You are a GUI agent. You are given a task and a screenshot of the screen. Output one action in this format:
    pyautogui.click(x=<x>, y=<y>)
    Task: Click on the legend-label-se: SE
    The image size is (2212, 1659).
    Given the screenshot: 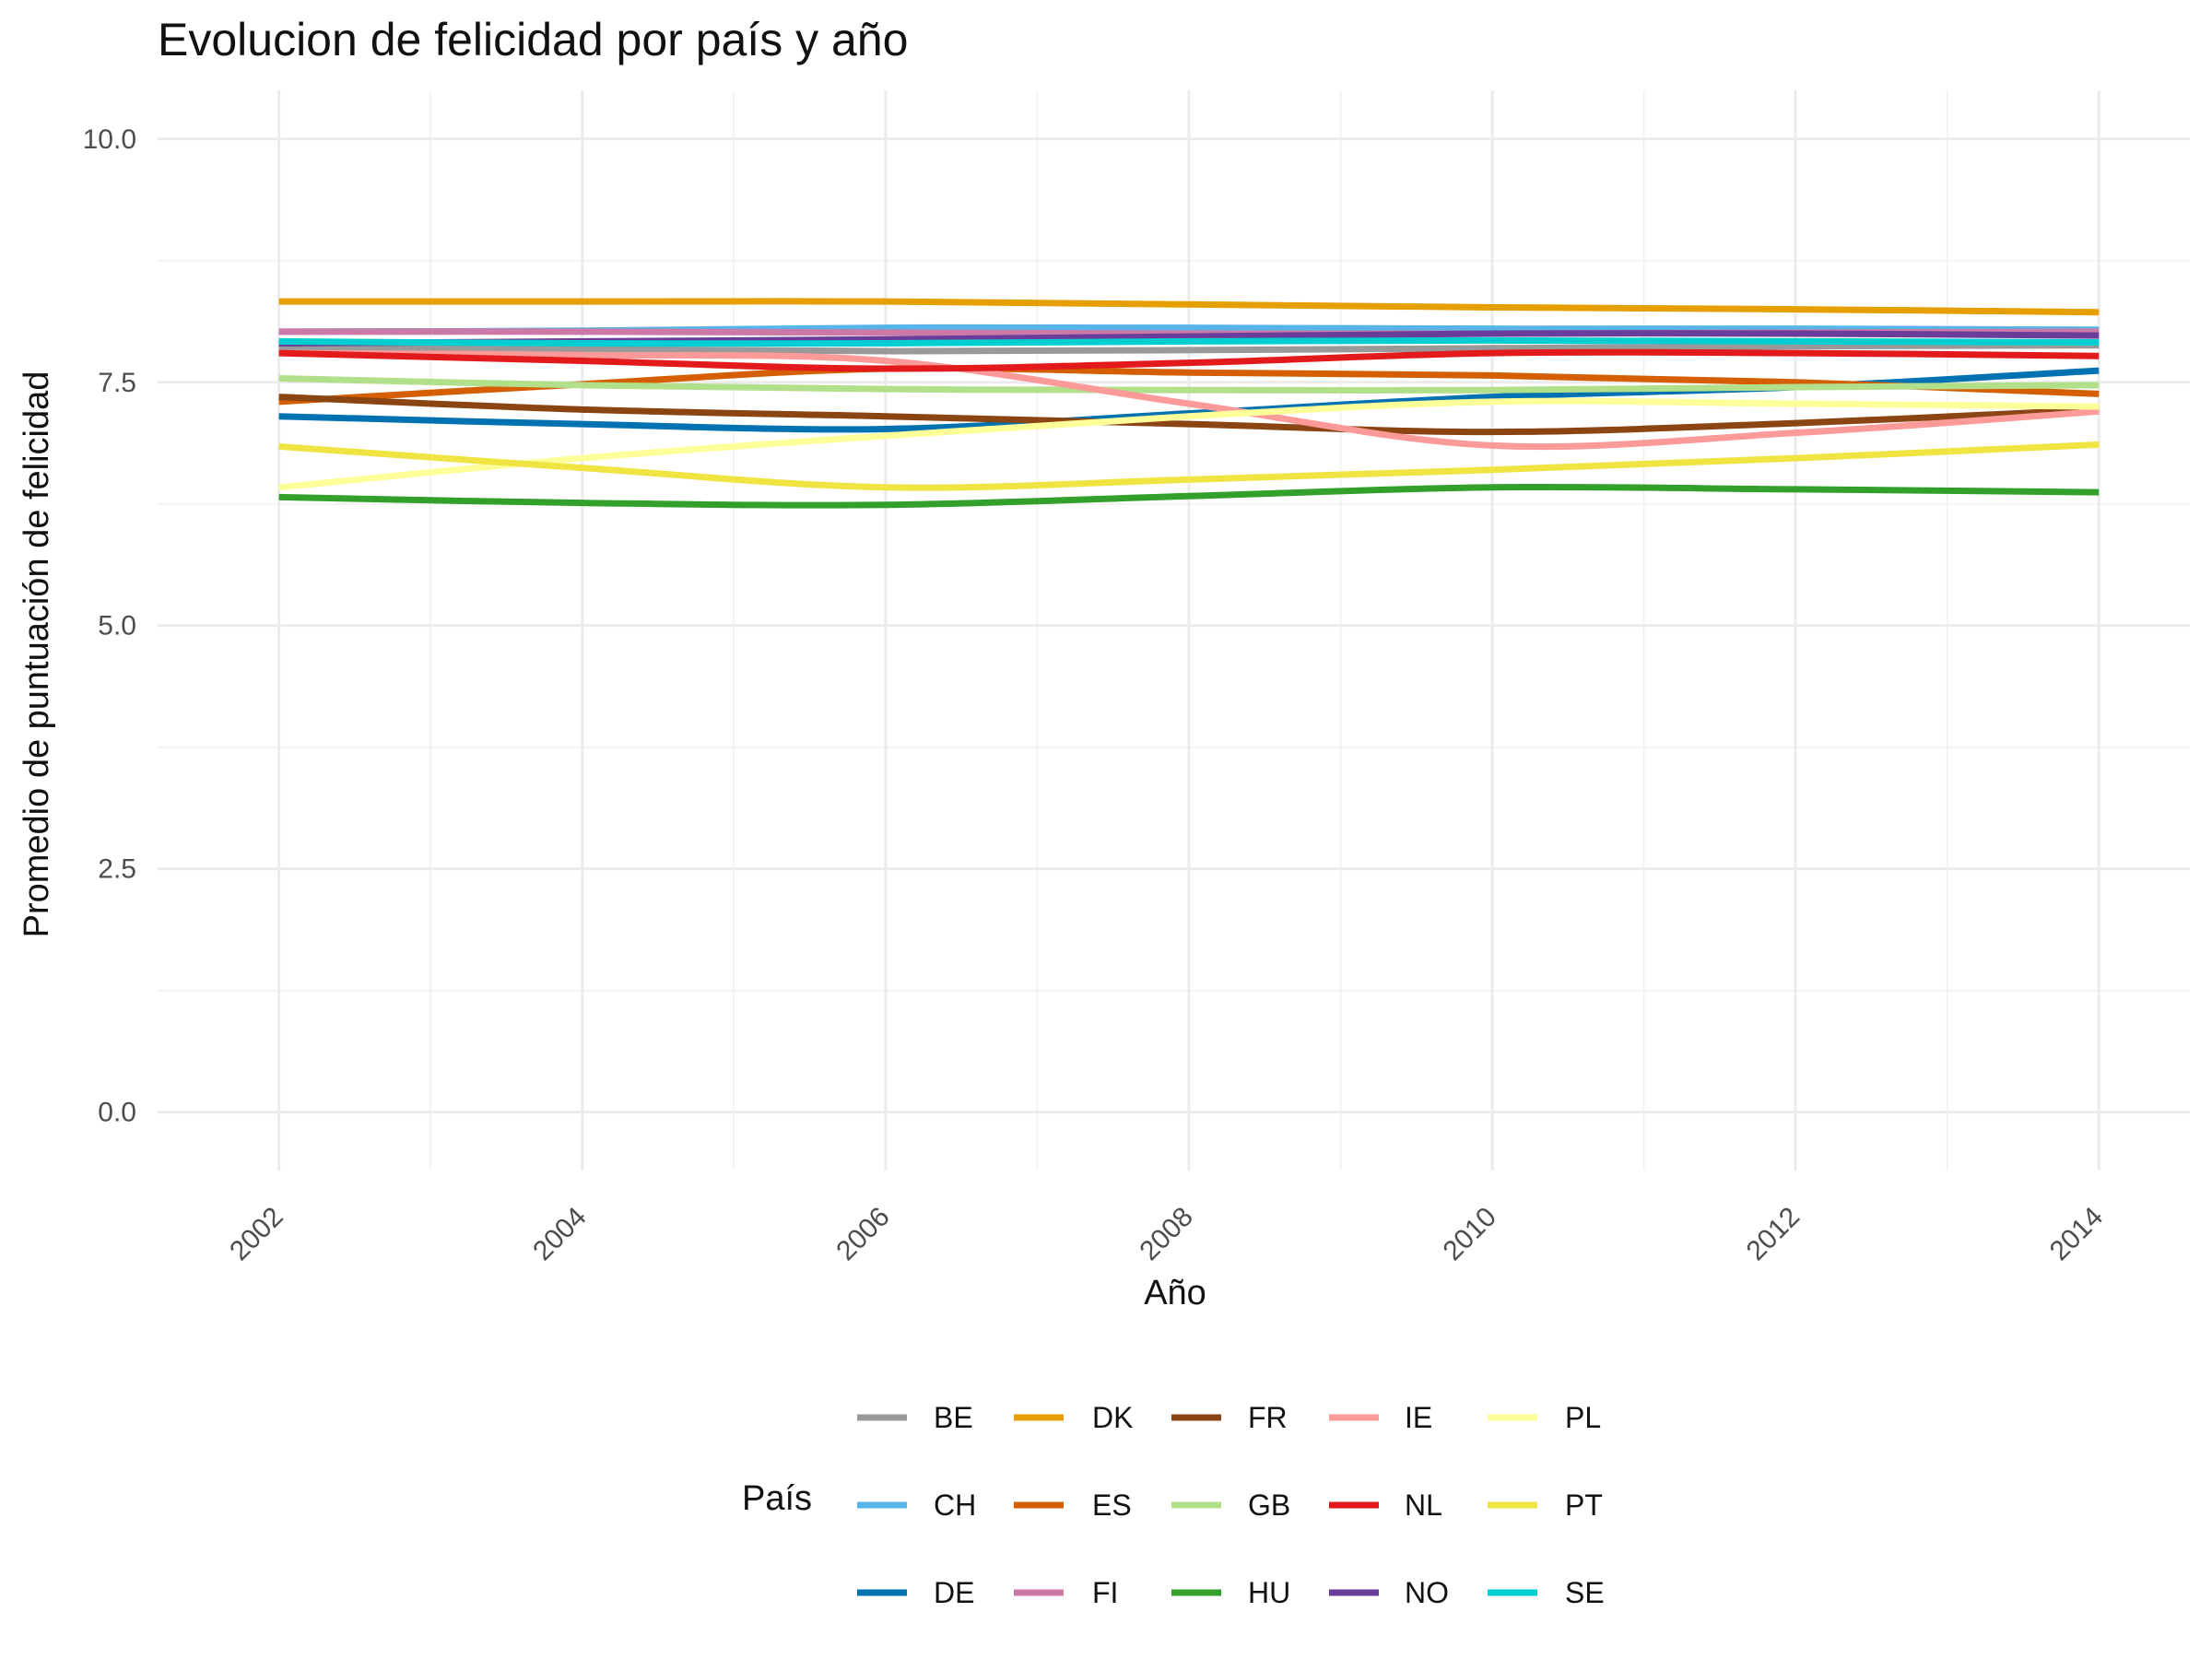 What is the action you would take?
    pyautogui.click(x=1585, y=1592)
    